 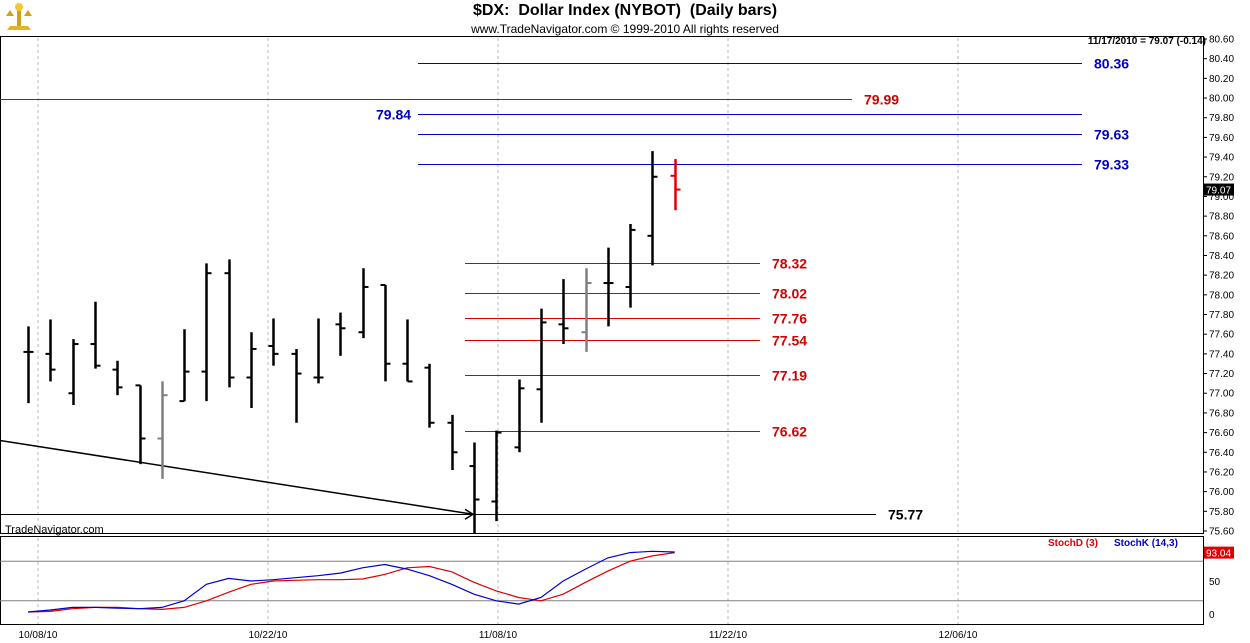 What do you see at coordinates (905, 515) in the screenshot?
I see `black-level-label: 75.77` at bounding box center [905, 515].